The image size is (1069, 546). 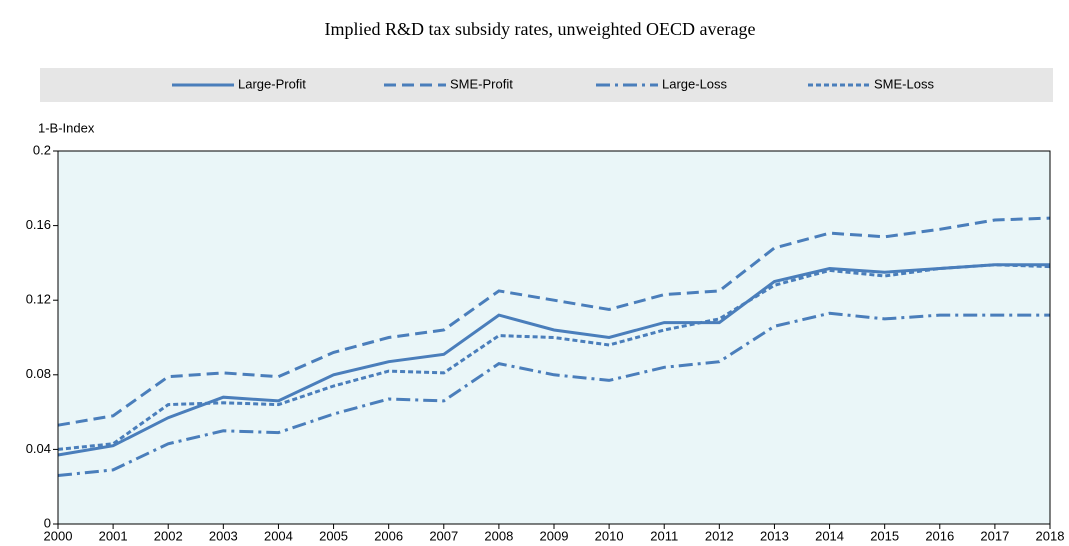 What do you see at coordinates (38, 299) in the screenshot?
I see `y-tick-label: 0.12` at bounding box center [38, 299].